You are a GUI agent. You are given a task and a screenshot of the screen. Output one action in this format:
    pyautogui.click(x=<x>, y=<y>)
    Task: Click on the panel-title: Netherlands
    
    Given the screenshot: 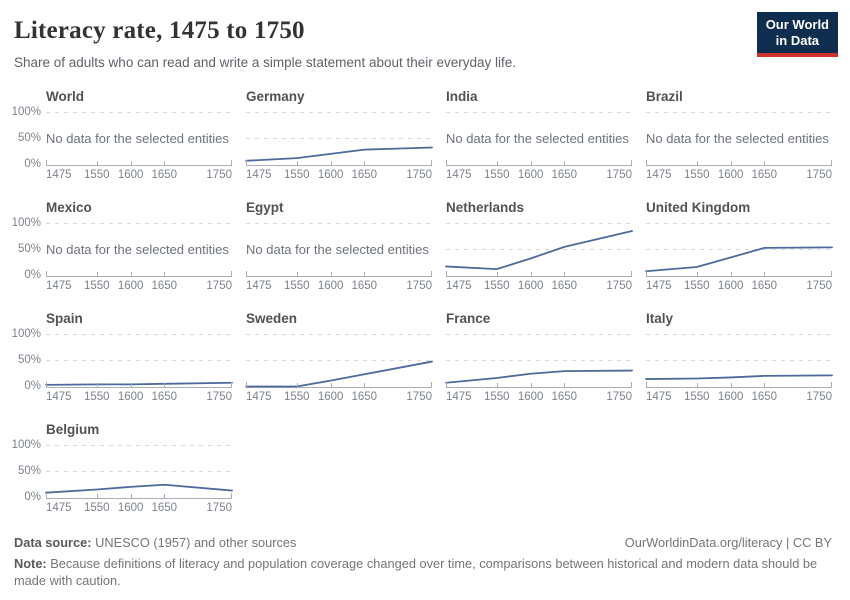 What is the action you would take?
    pyautogui.click(x=485, y=207)
    